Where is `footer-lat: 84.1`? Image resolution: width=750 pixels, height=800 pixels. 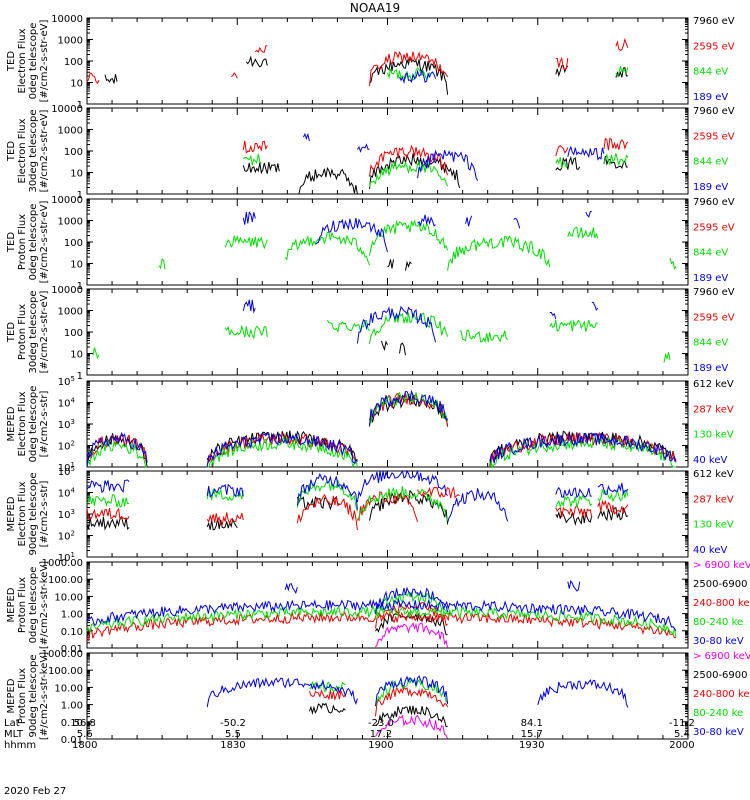 footer-lat: 84.1 is located at coordinates (531, 723).